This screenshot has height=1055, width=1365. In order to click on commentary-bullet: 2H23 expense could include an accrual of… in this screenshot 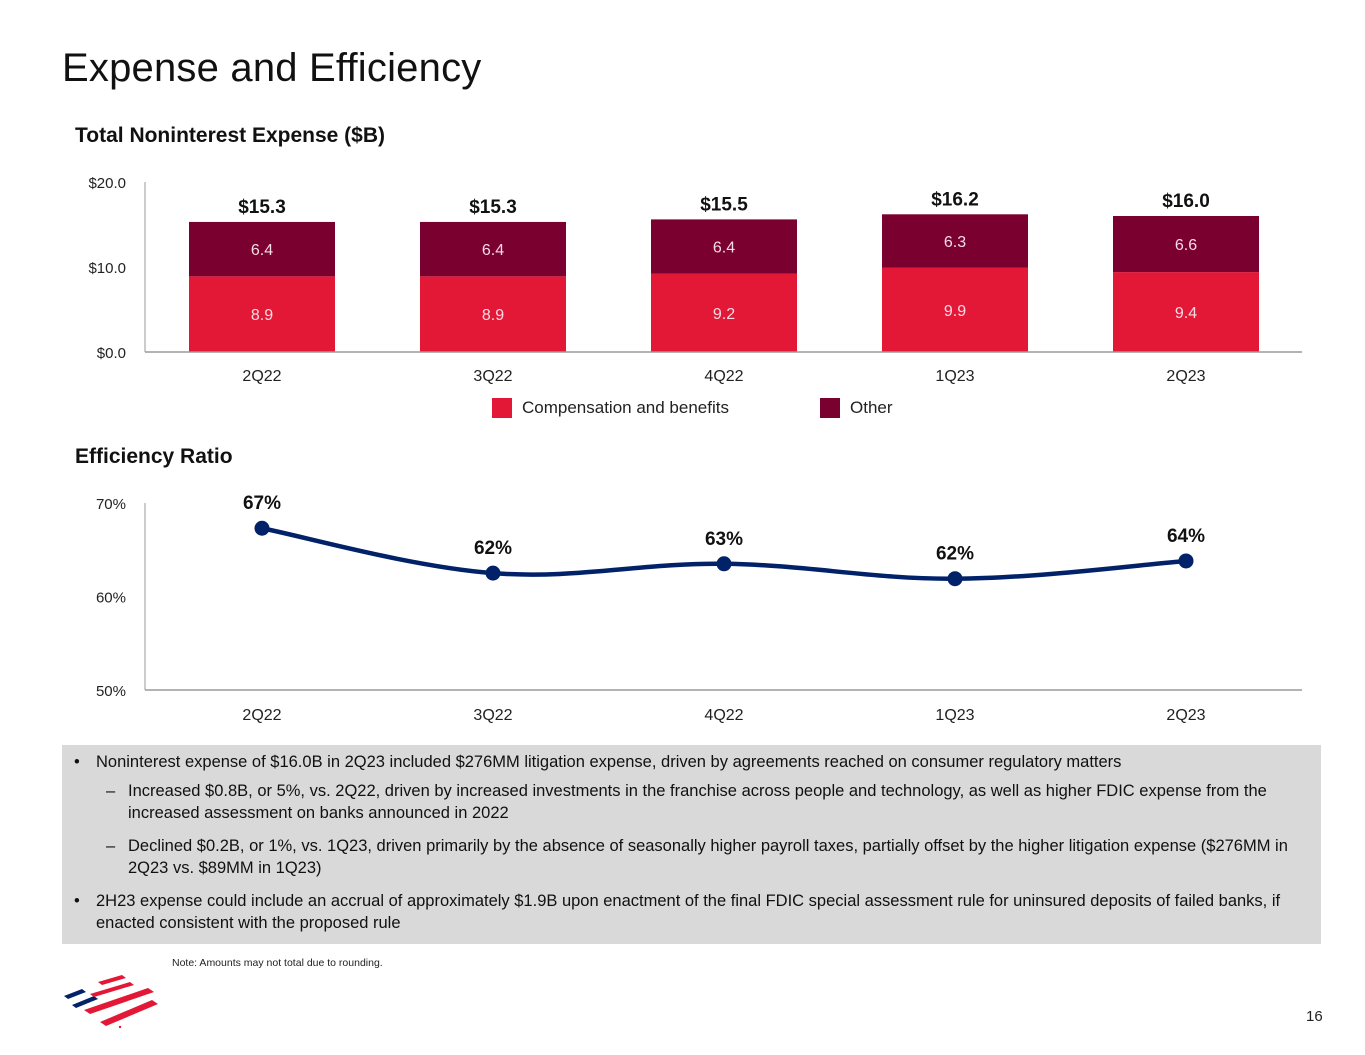, I will do `click(687, 912)`.